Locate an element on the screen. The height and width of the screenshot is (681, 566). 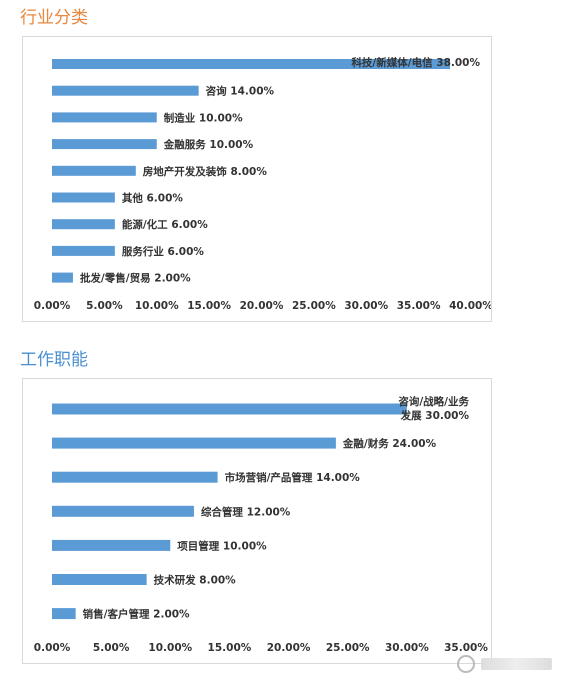
section-title-industry: 行业分类 is located at coordinates (54, 18).